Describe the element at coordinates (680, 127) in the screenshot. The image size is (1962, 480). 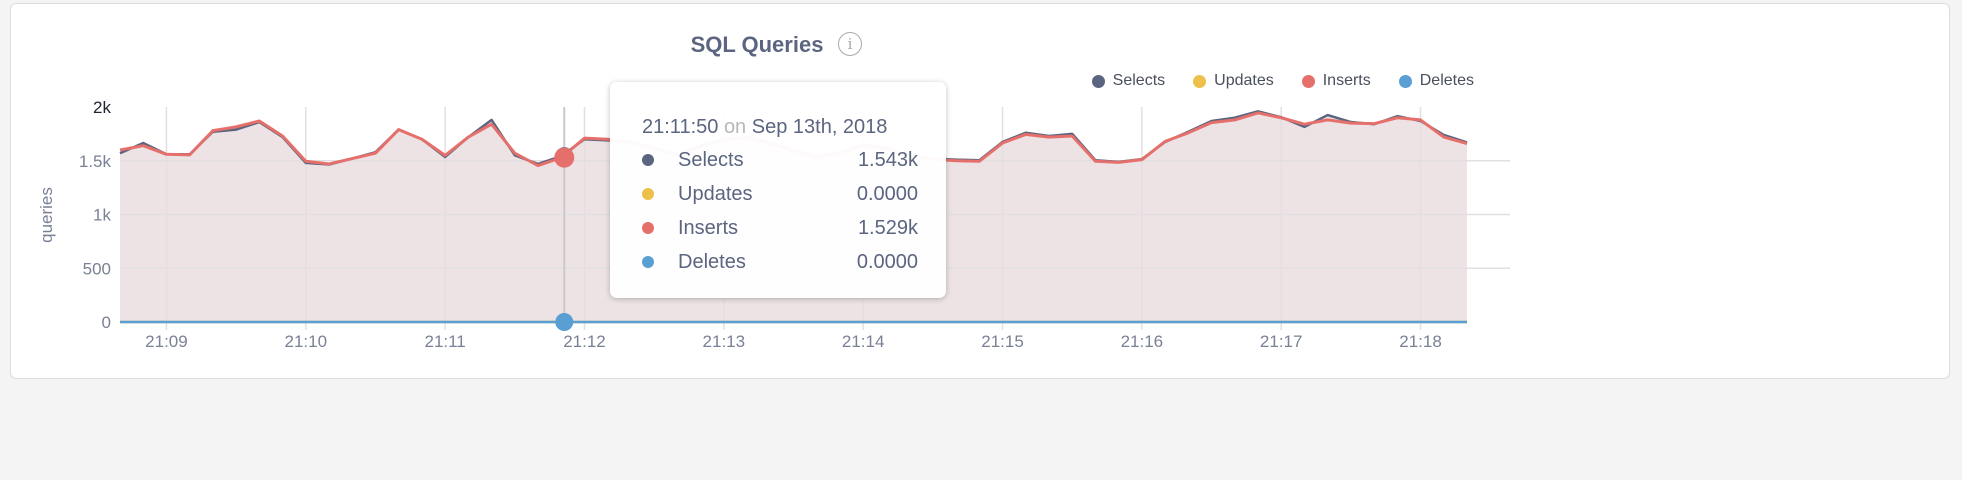
I see `tooltip-time: 21:11:50` at that location.